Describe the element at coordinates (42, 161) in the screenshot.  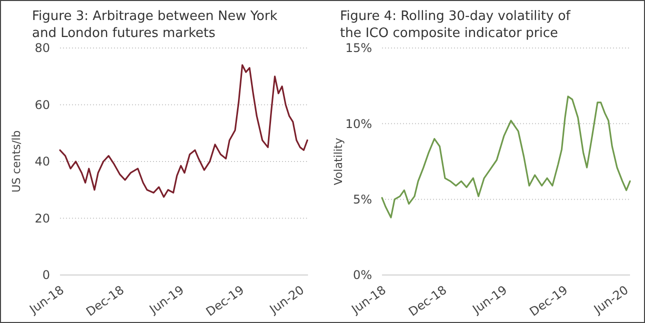
I see `y-tick-label: 40` at that location.